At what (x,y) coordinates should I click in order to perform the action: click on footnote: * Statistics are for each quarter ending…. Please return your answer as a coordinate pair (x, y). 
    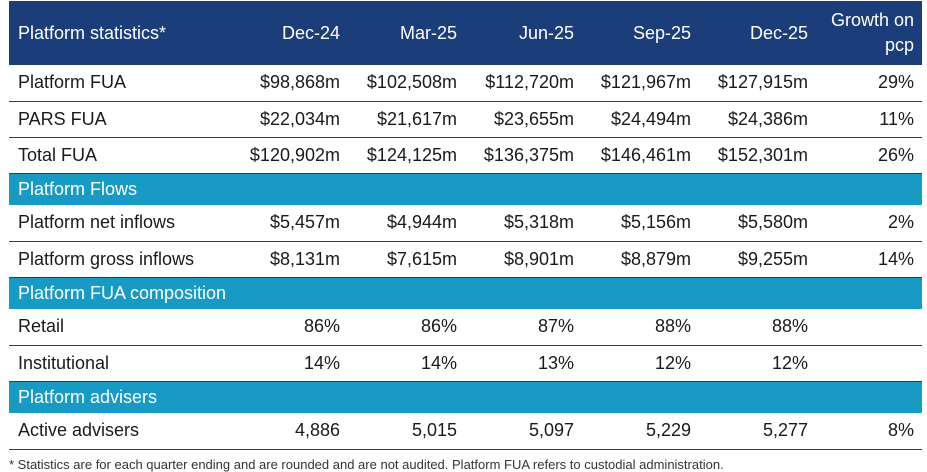
    Looking at the image, I should click on (366, 464).